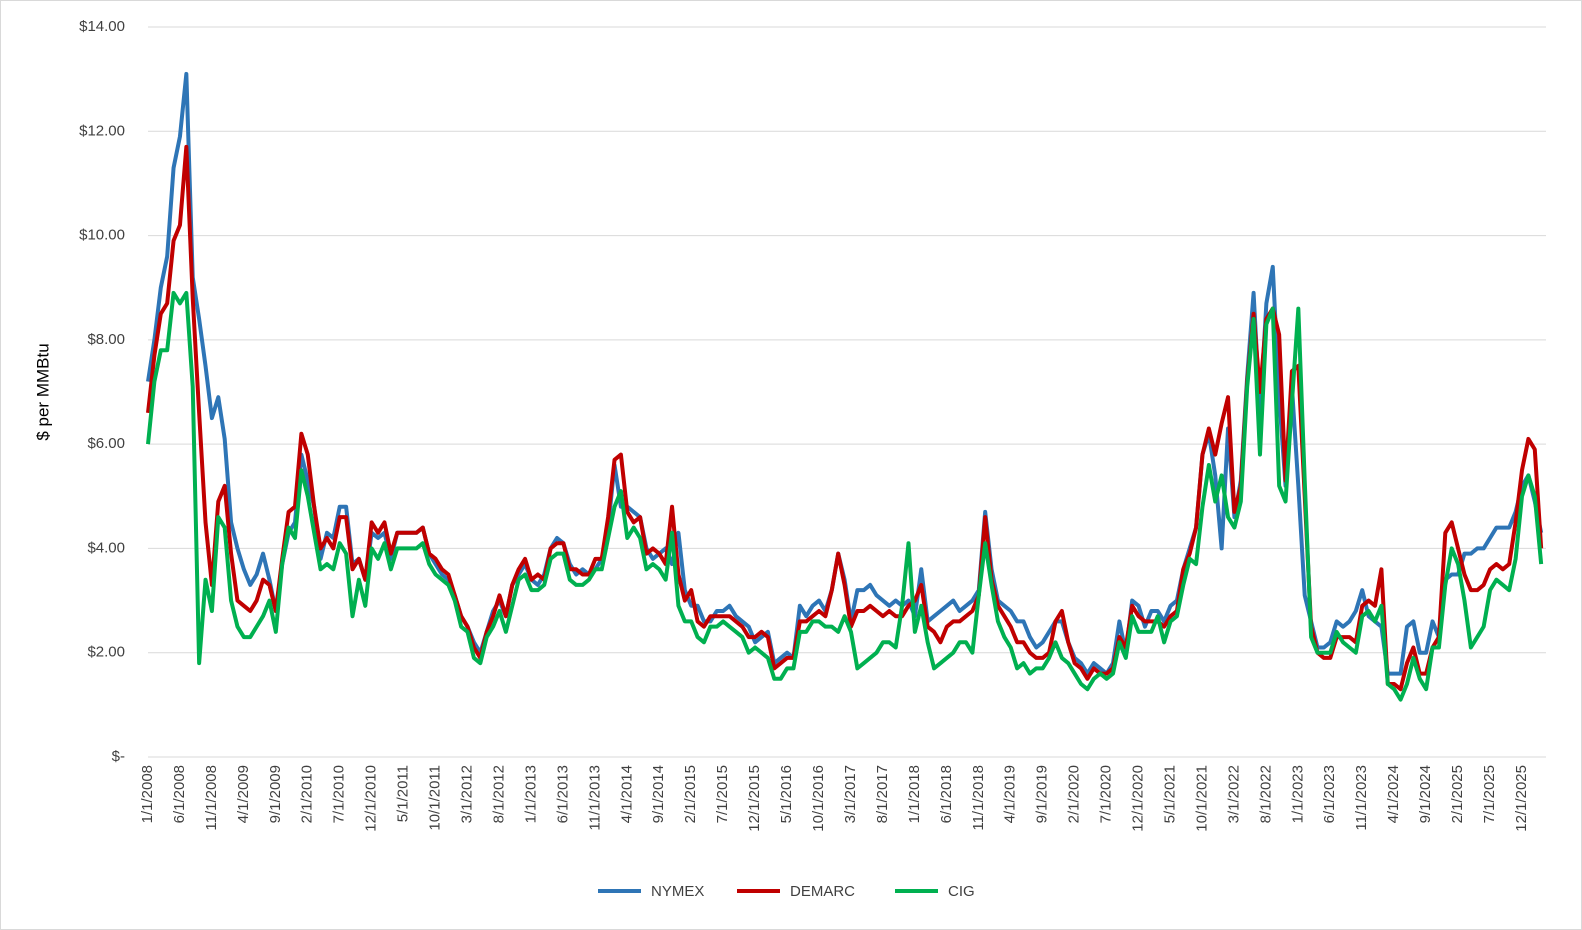  What do you see at coordinates (106, 547) in the screenshot?
I see `y-tick-label: $4.00` at bounding box center [106, 547].